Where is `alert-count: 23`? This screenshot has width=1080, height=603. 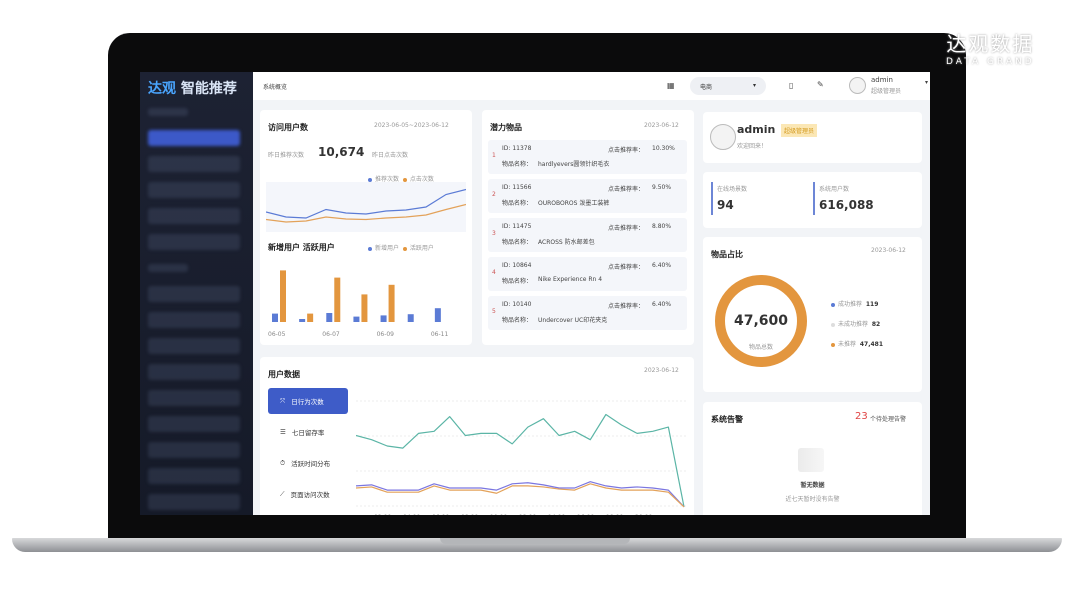 alert-count: 23 is located at coordinates (861, 416).